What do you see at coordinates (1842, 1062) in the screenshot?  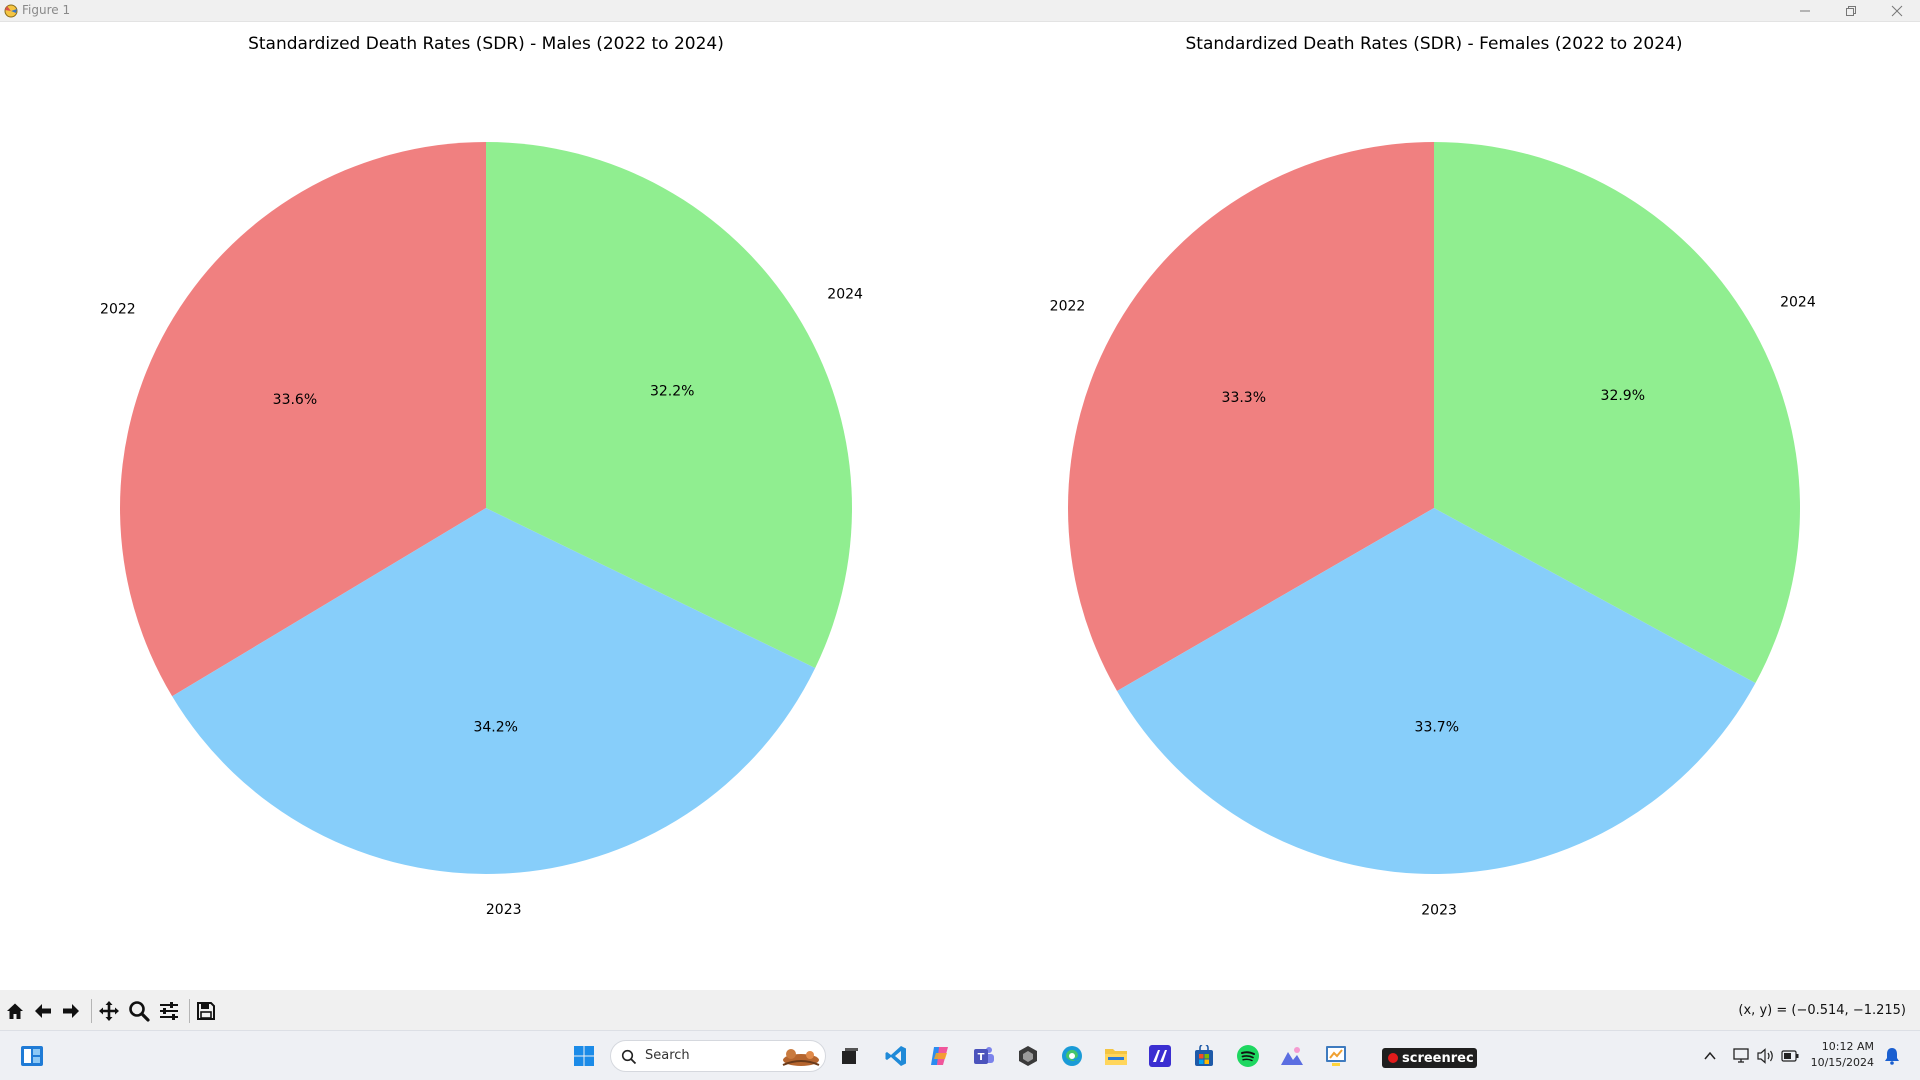 I see `clock-date: 10/15/2024` at bounding box center [1842, 1062].